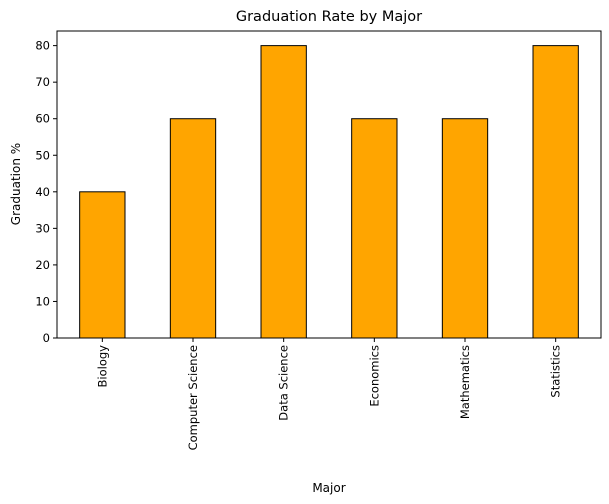 The width and height of the screenshot is (609, 504). Describe the element at coordinates (42, 46) in the screenshot. I see `y-tick-label: 80` at that location.